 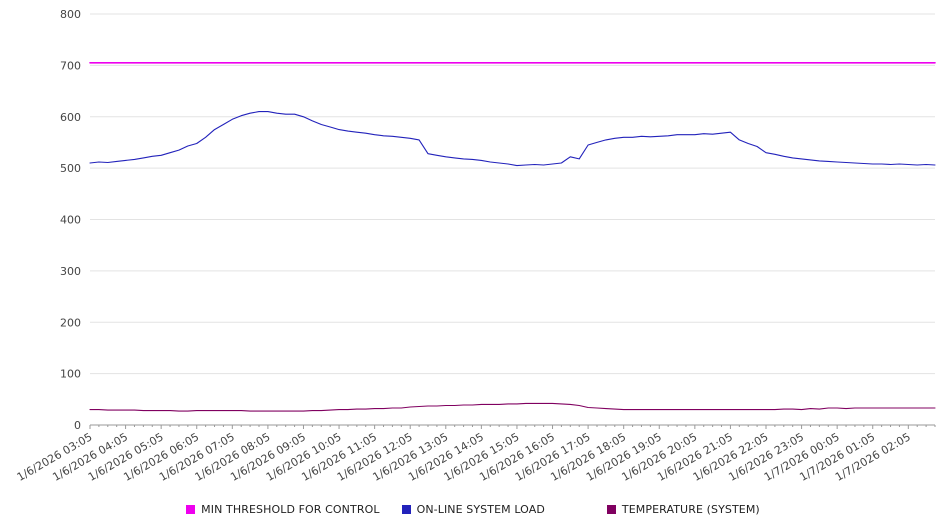 I want to click on legend-item-1: ON-LINE SYSTEM LOAD, so click(x=473, y=509).